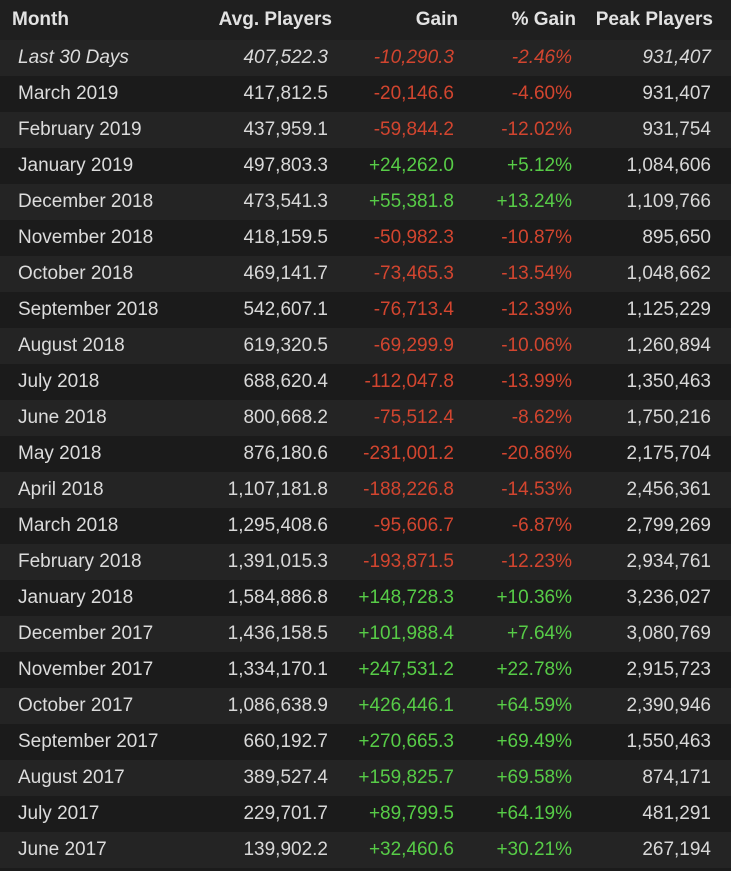 This screenshot has height=871, width=731. I want to click on cell-gain: +101,988.4, so click(406, 633).